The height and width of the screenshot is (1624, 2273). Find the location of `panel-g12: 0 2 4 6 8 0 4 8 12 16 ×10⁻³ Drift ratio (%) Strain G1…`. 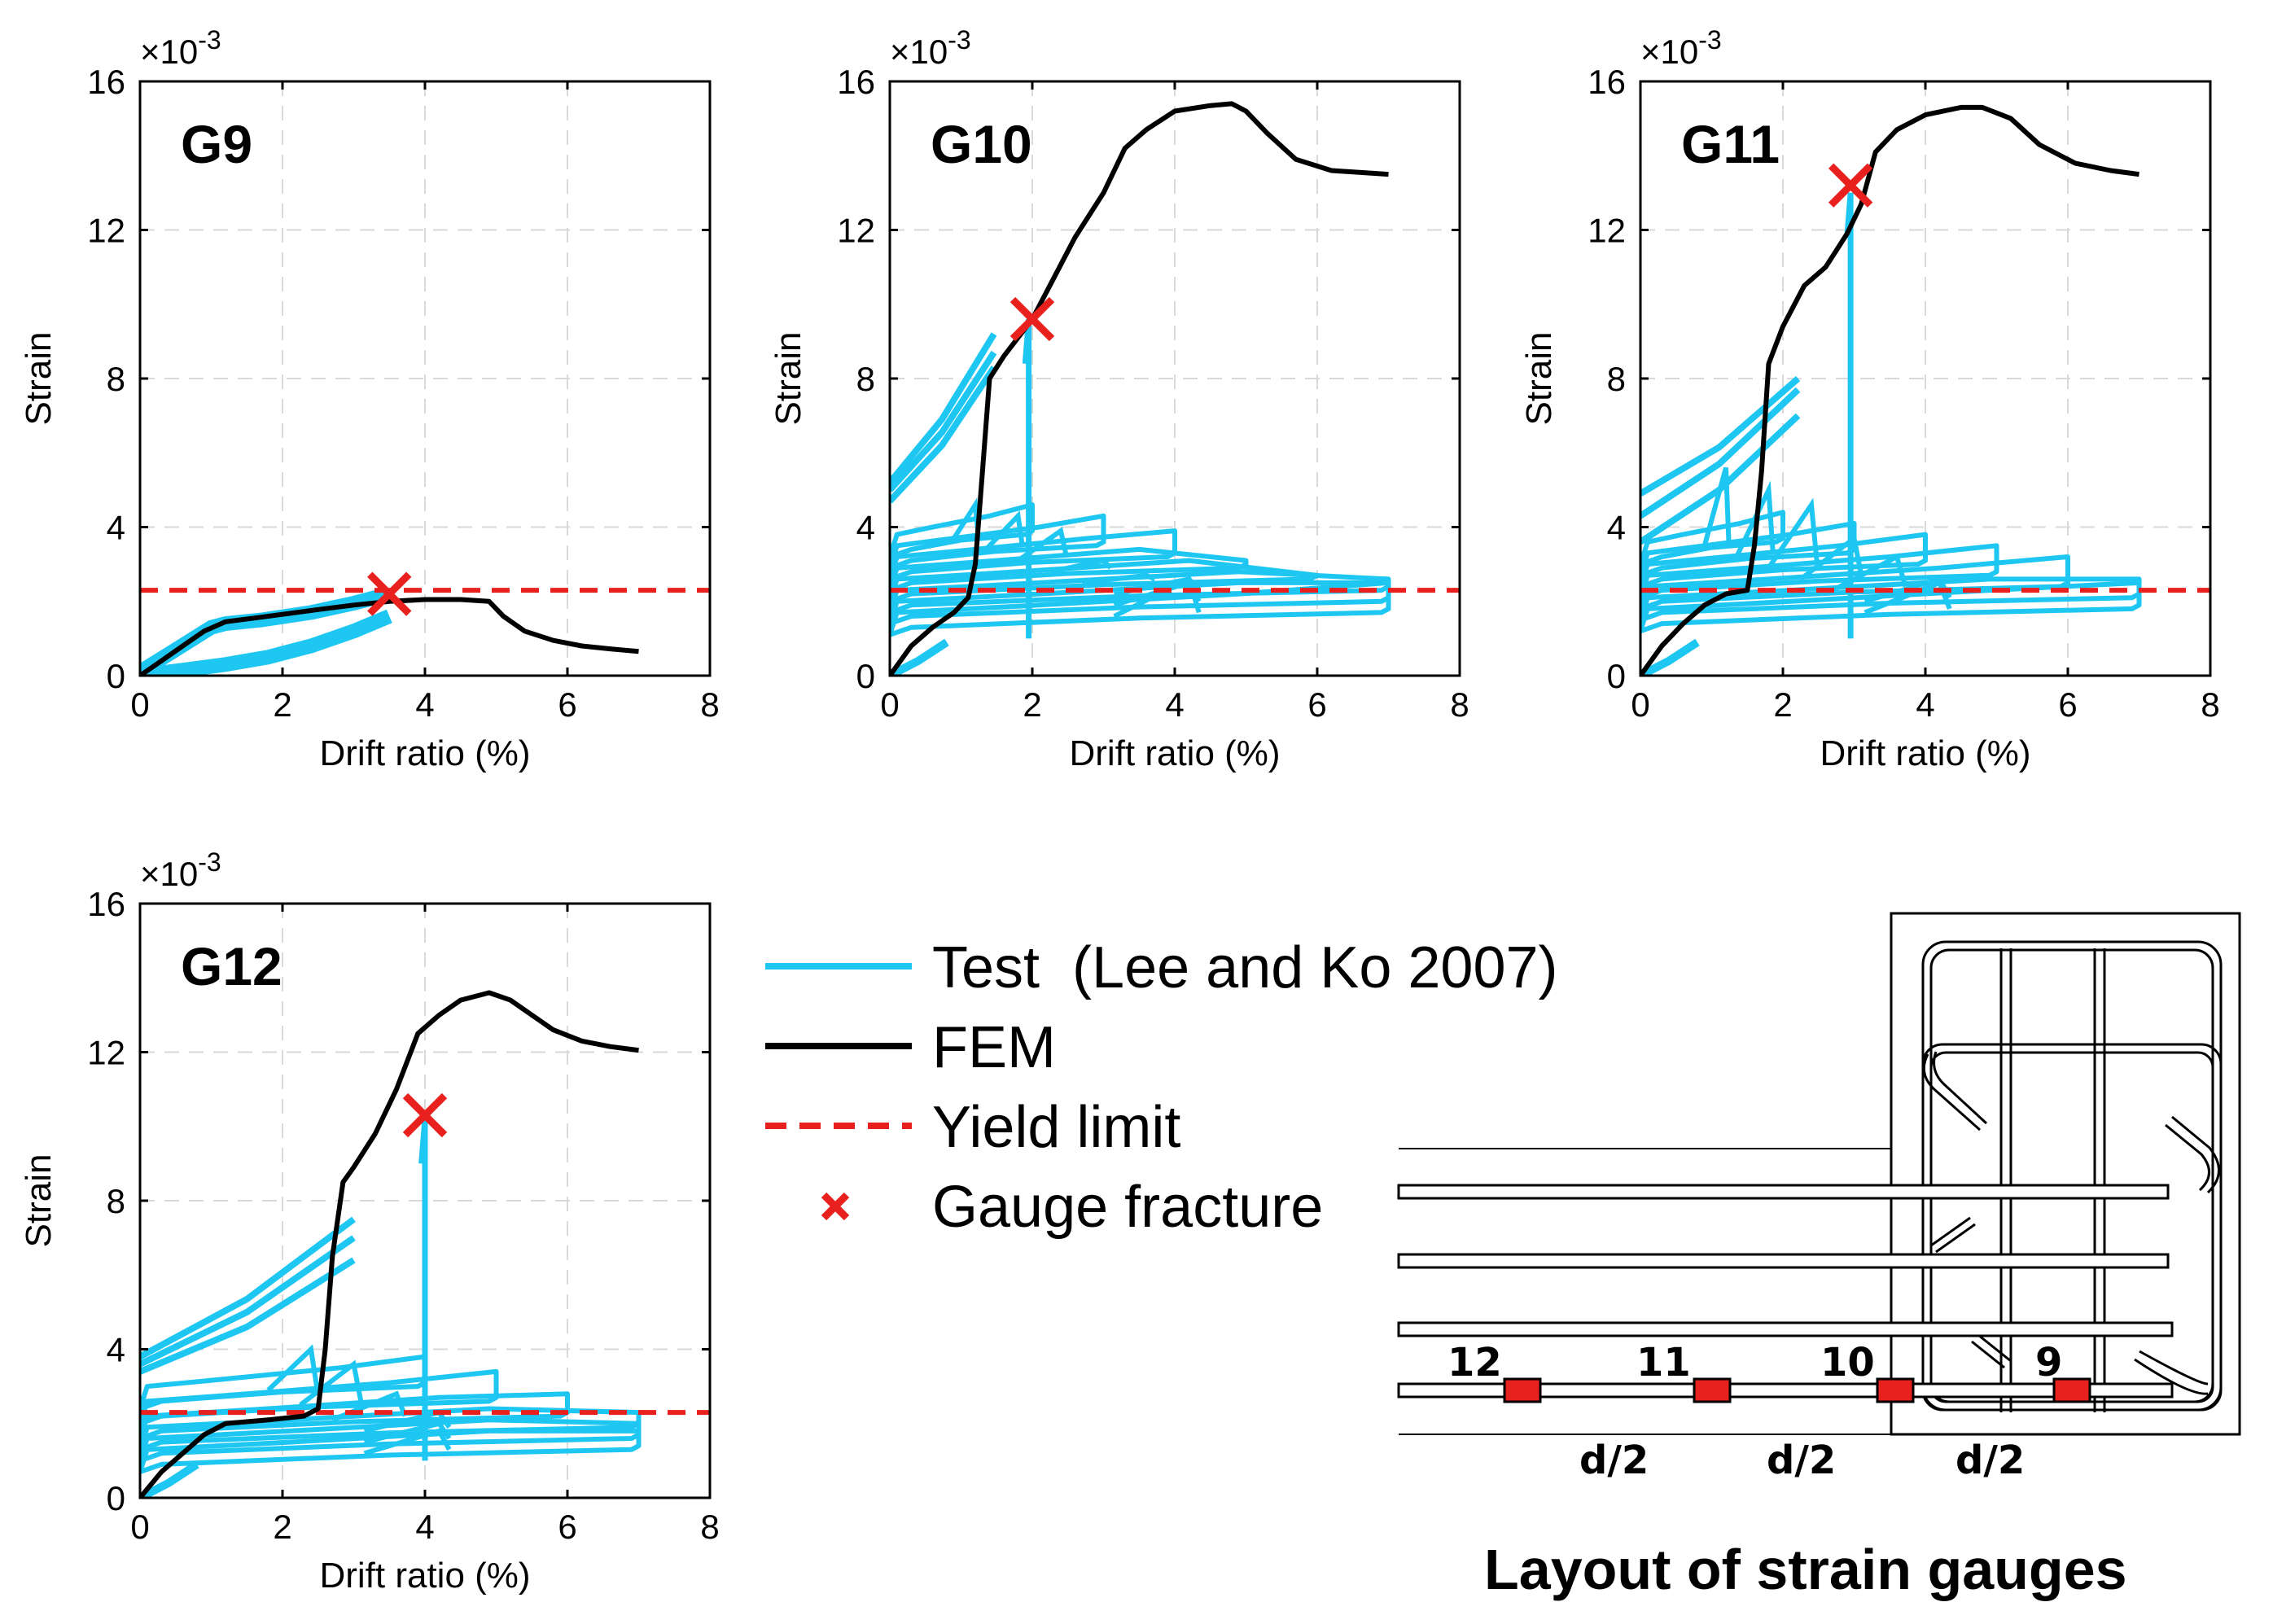

panel-g12: 0 2 4 6 8 0 4 8 12 16 ×10⁻³ Drift ratio (%) Strain G1… is located at coordinates (369, 1221).